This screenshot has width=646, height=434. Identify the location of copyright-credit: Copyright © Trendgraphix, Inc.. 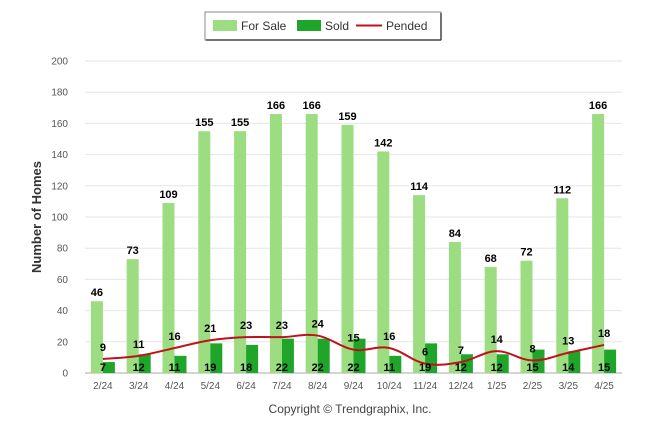
(350, 409).